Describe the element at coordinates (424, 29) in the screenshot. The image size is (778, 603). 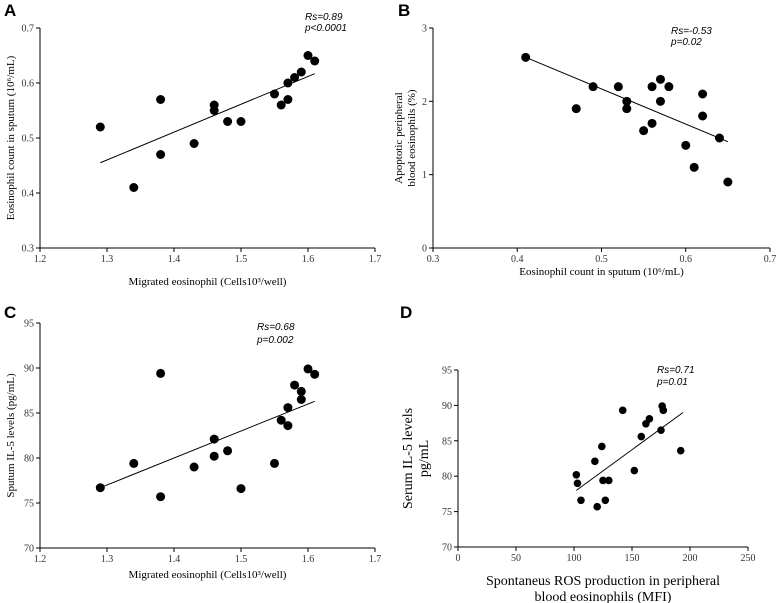
I see `y-tick-label: 3` at that location.